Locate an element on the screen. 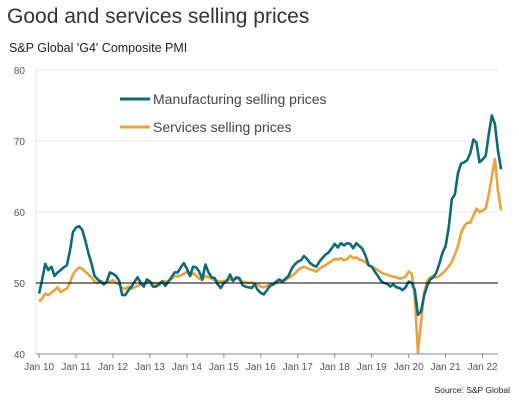  x-tick-label-2013-01: Jan 13 is located at coordinates (150, 367).